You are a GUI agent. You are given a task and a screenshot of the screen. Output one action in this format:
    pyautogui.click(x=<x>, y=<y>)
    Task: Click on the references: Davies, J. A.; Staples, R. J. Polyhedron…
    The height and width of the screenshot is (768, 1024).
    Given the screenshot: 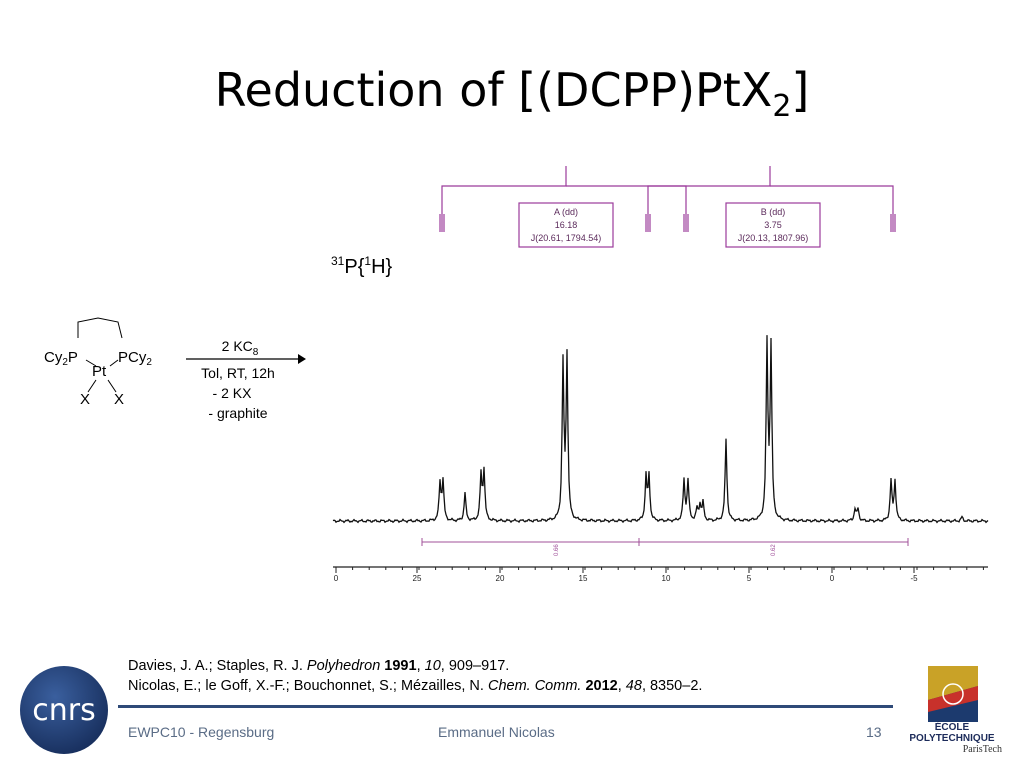 What is the action you would take?
    pyautogui.click(x=415, y=676)
    